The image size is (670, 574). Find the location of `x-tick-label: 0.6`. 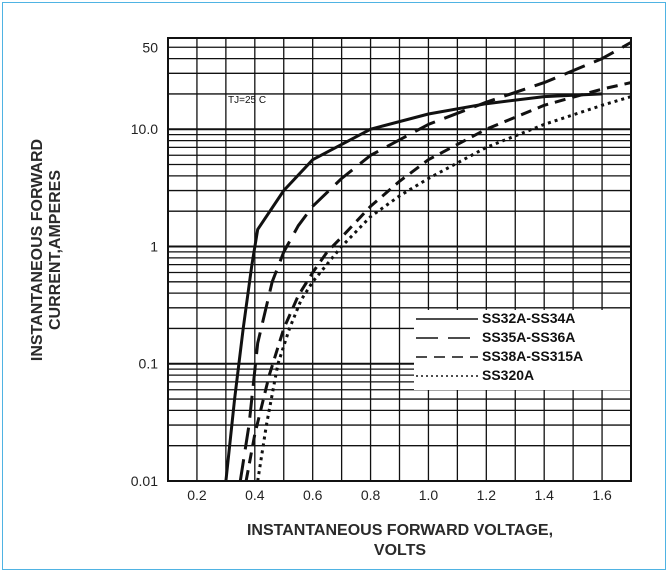

x-tick-label: 0.6 is located at coordinates (313, 495).